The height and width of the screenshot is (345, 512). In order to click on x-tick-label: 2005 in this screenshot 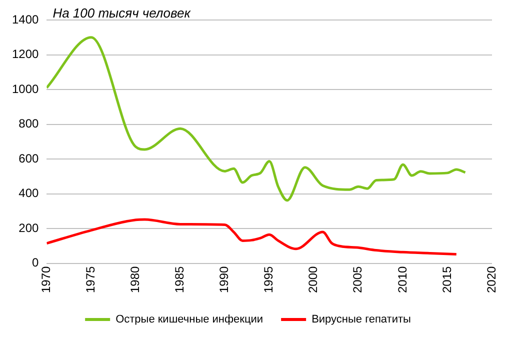, I will do `click(357, 280)`.